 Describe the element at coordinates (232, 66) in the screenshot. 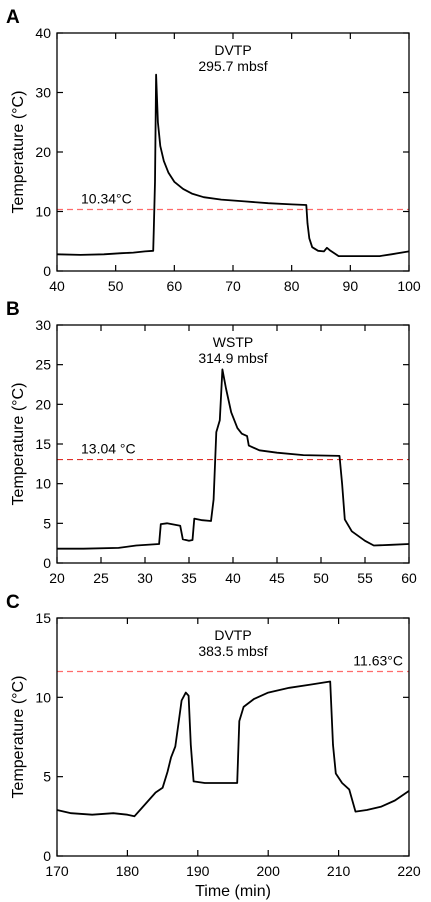

I see `chart-subtitle: 295.7 mbsf` at that location.